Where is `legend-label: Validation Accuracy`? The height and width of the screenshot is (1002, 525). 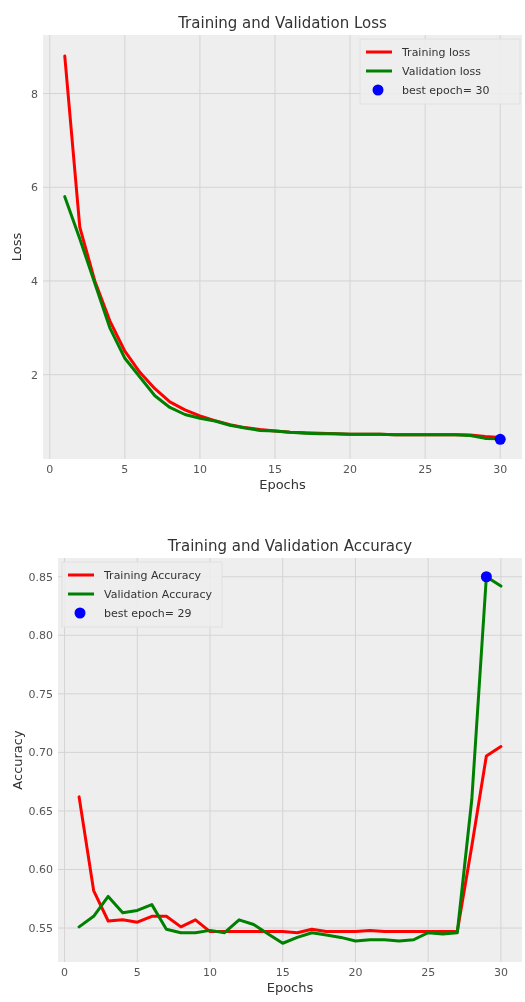
legend-label: Validation Accuracy is located at coordinates (158, 594).